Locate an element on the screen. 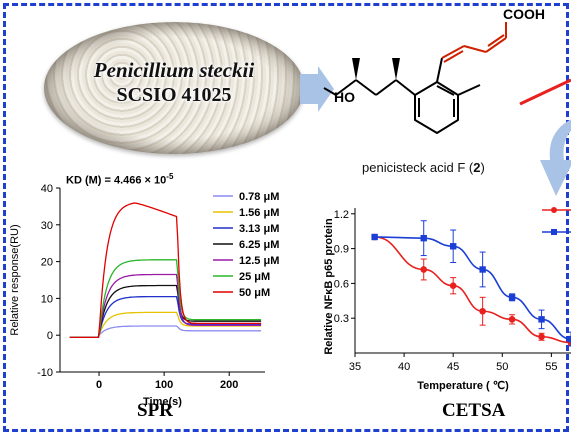 Image resolution: width=571 pixels, height=436 pixels. cetsa-label: CETSA is located at coordinates (474, 410).